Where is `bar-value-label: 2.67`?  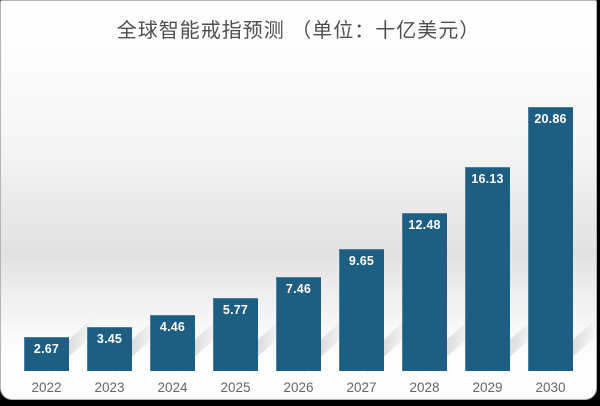 bar-value-label: 2.67 is located at coordinates (46, 349).